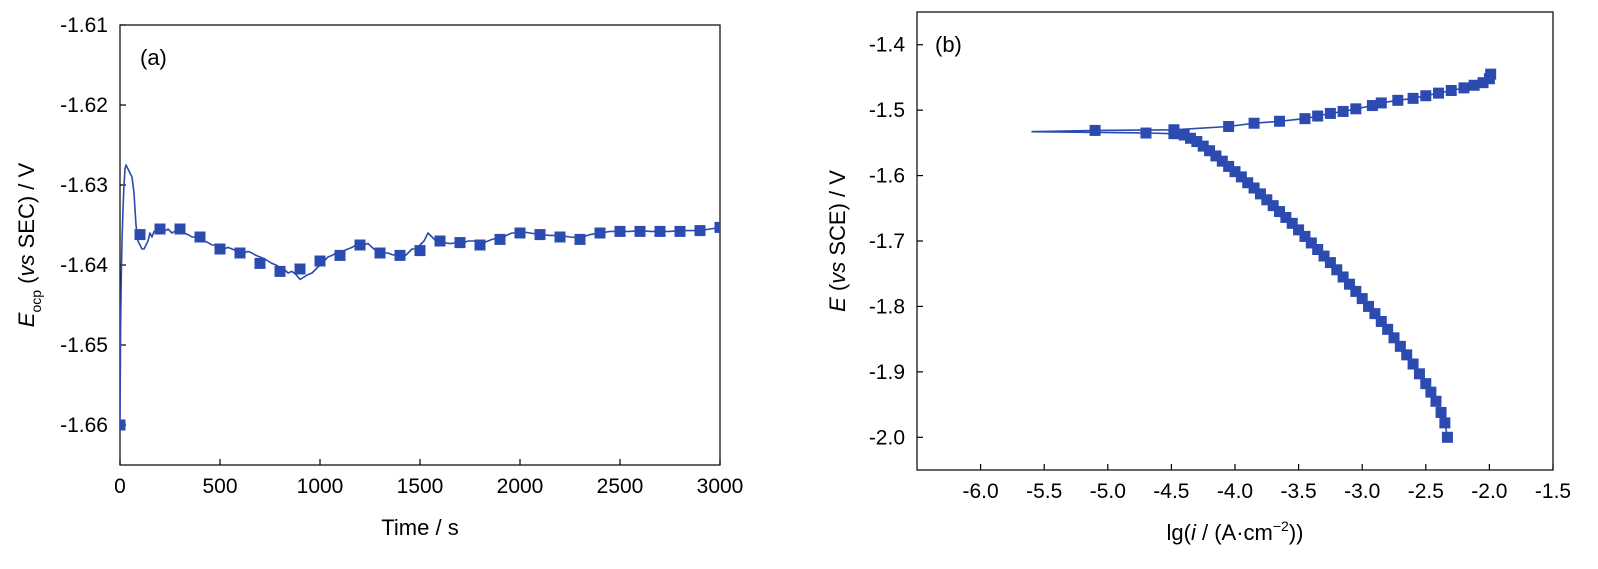 This screenshot has width=1598, height=569. Describe the element at coordinates (887, 241) in the screenshot. I see `y-tick-label: -1.7` at that location.